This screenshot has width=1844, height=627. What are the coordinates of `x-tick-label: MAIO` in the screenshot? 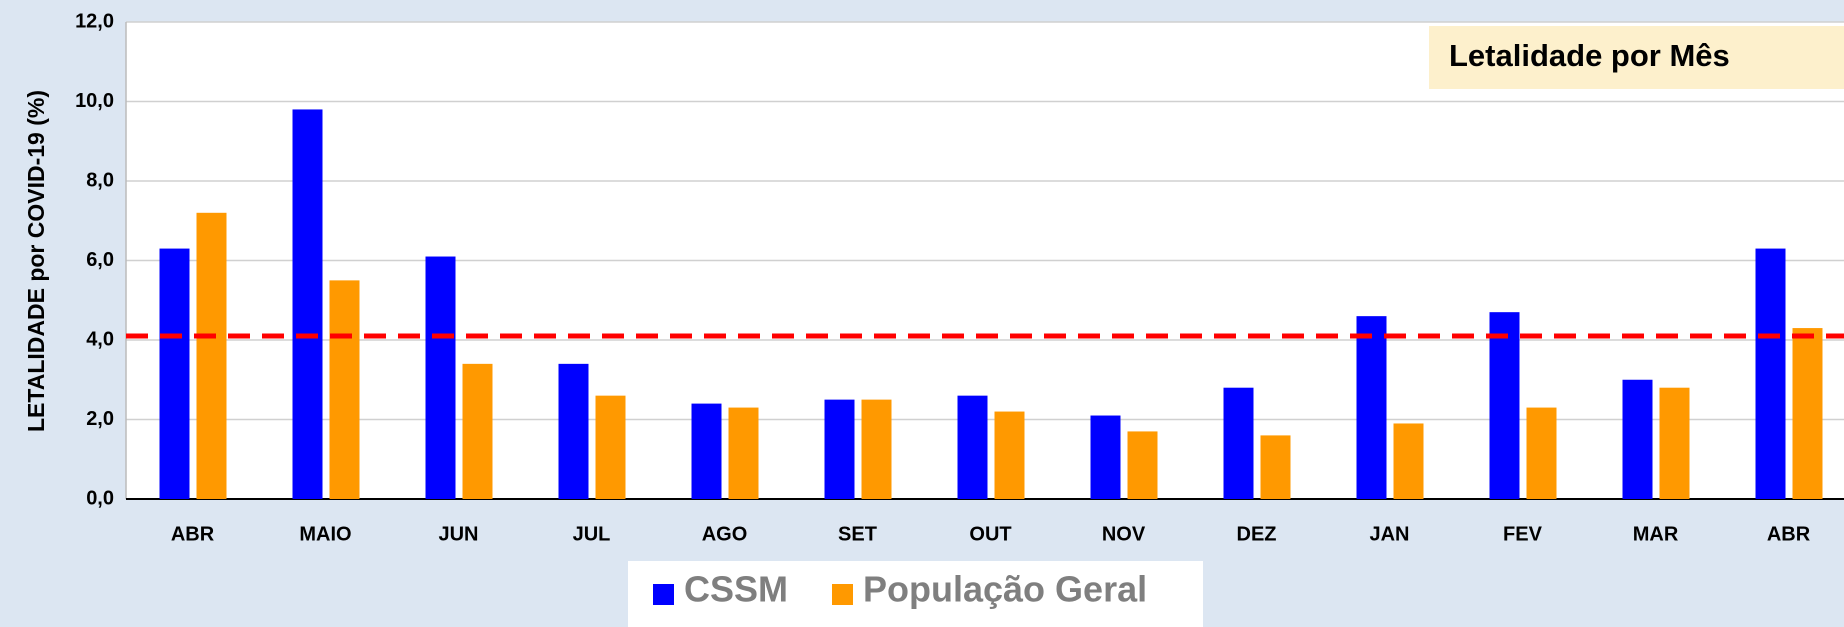 It's located at (325, 534).